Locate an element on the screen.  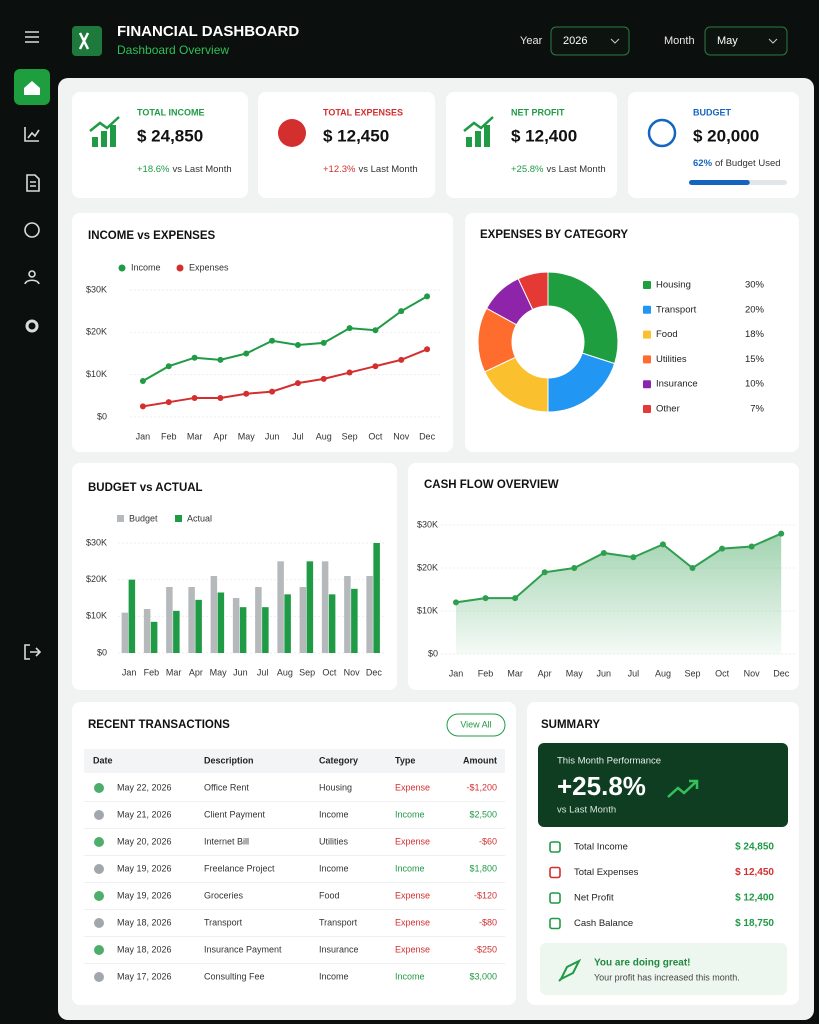
legend-value: 30% is located at coordinates (755, 285).